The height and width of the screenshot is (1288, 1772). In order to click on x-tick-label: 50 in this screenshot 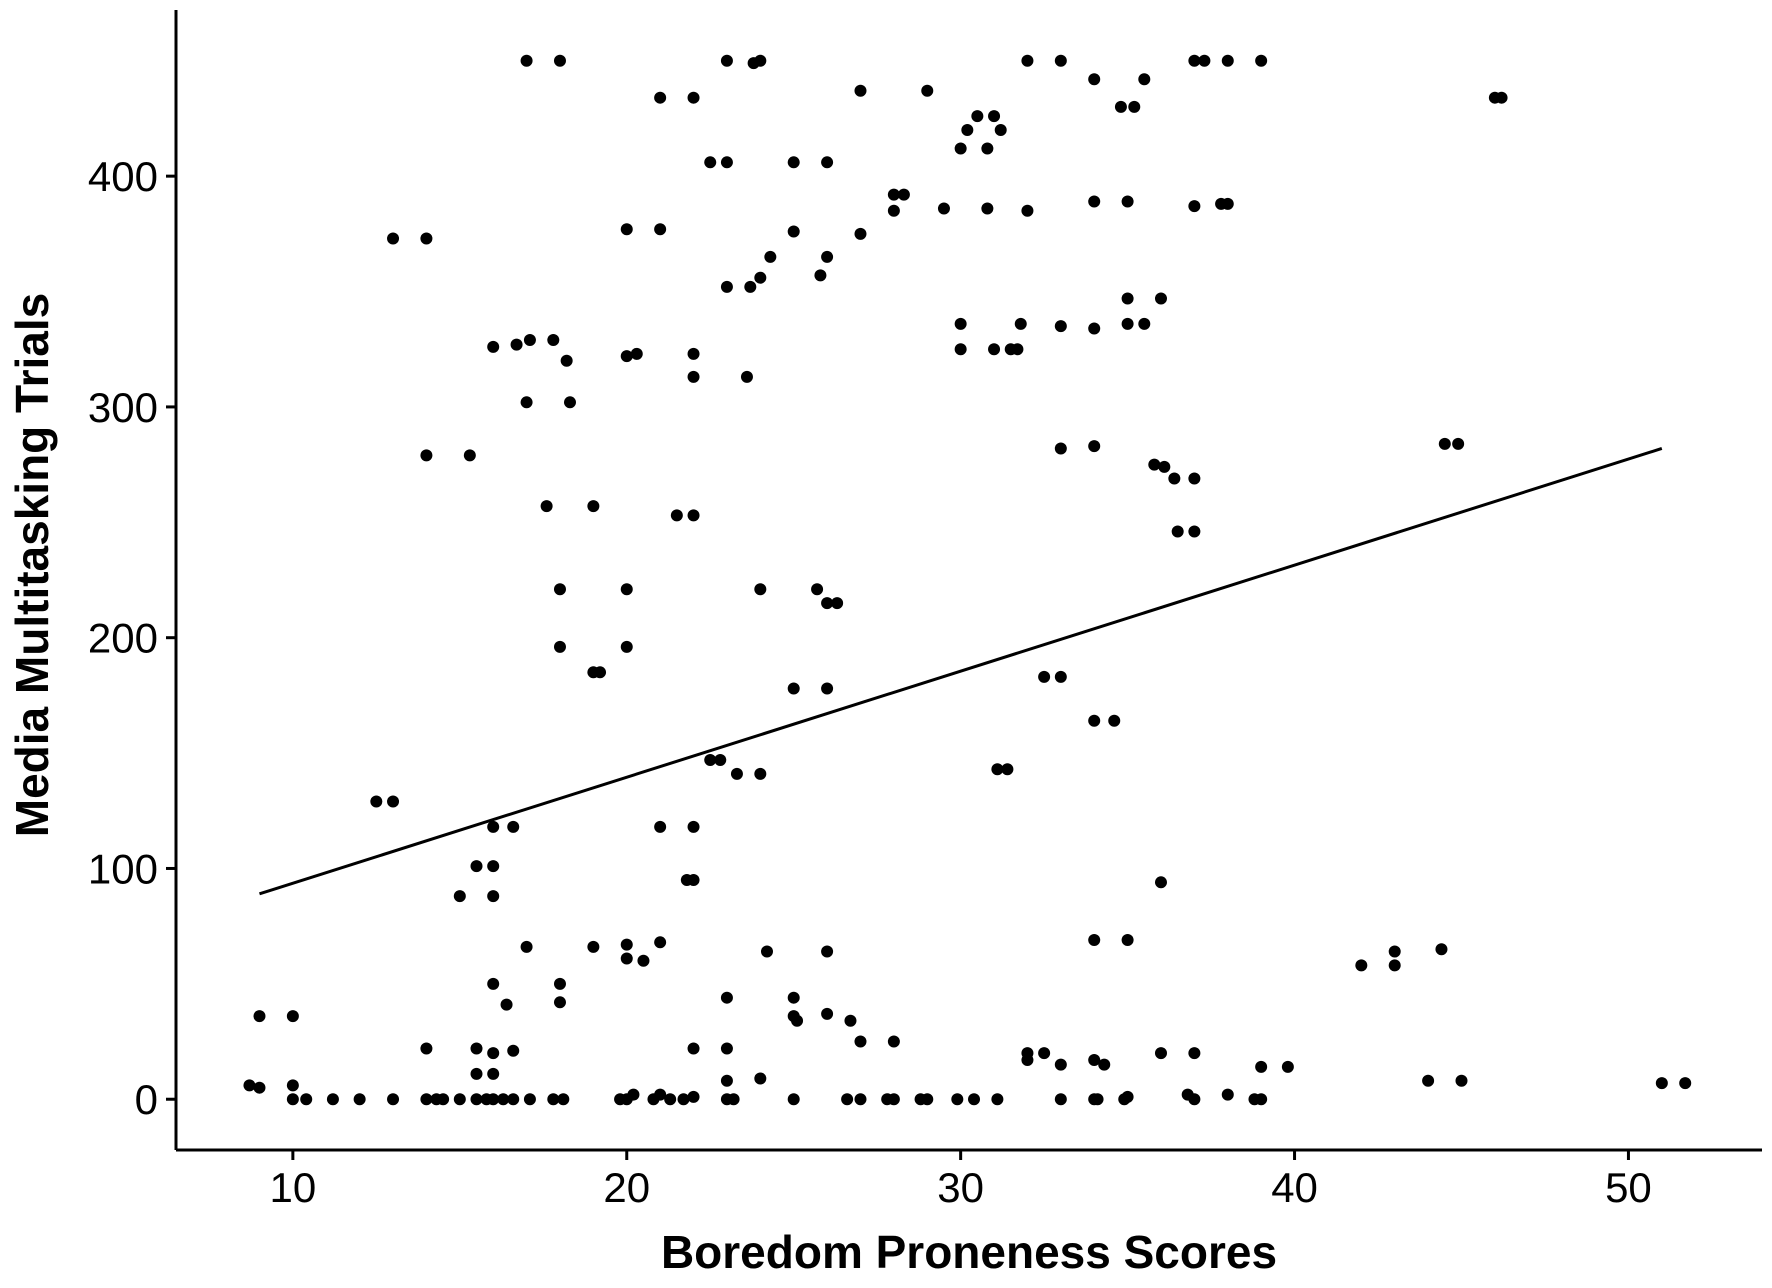, I will do `click(1628, 1187)`.